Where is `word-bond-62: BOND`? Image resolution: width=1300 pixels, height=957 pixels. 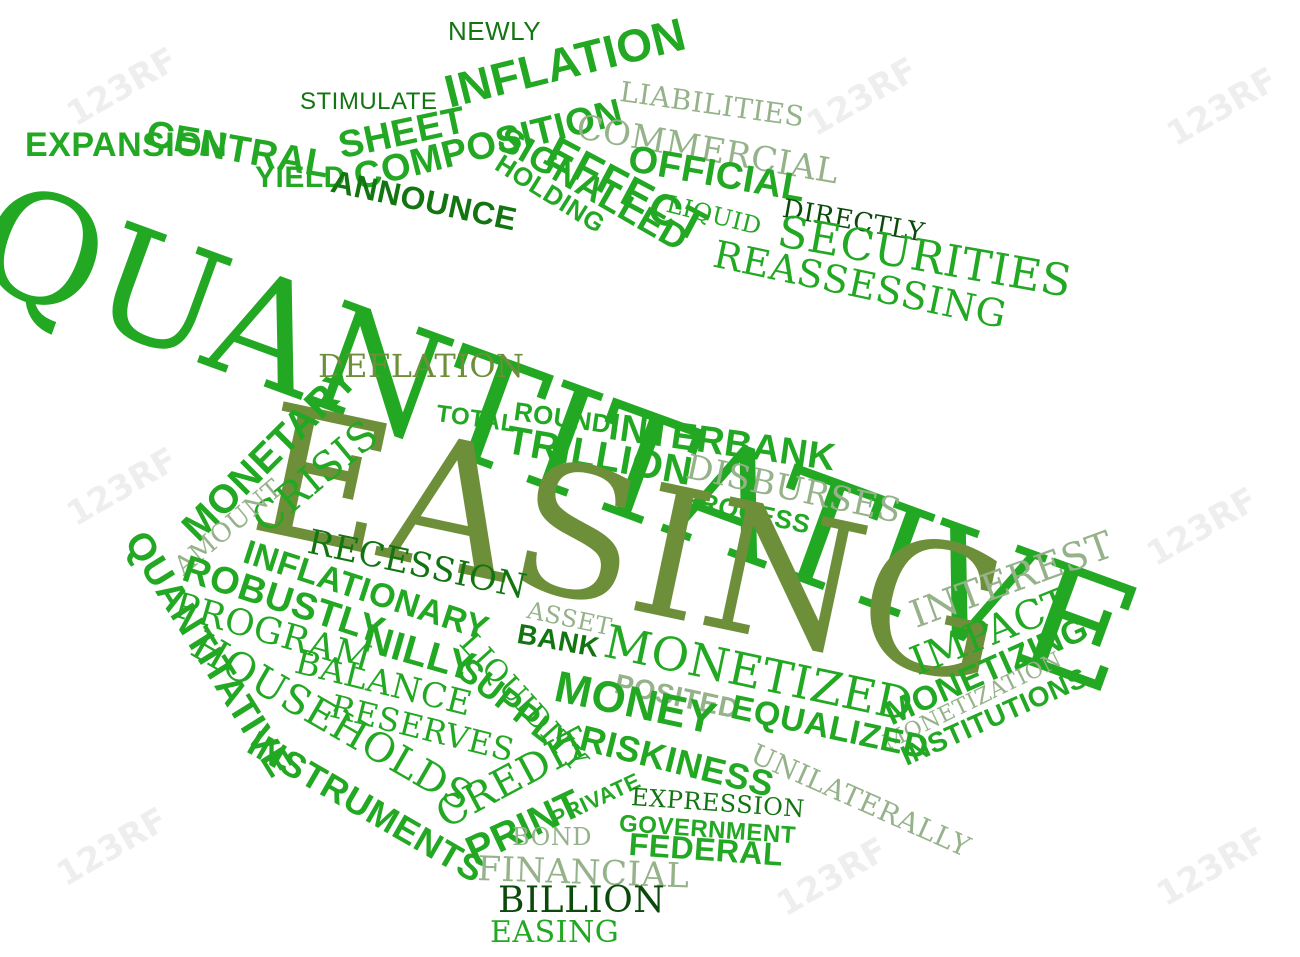 word-bond-62: BOND is located at coordinates (552, 837).